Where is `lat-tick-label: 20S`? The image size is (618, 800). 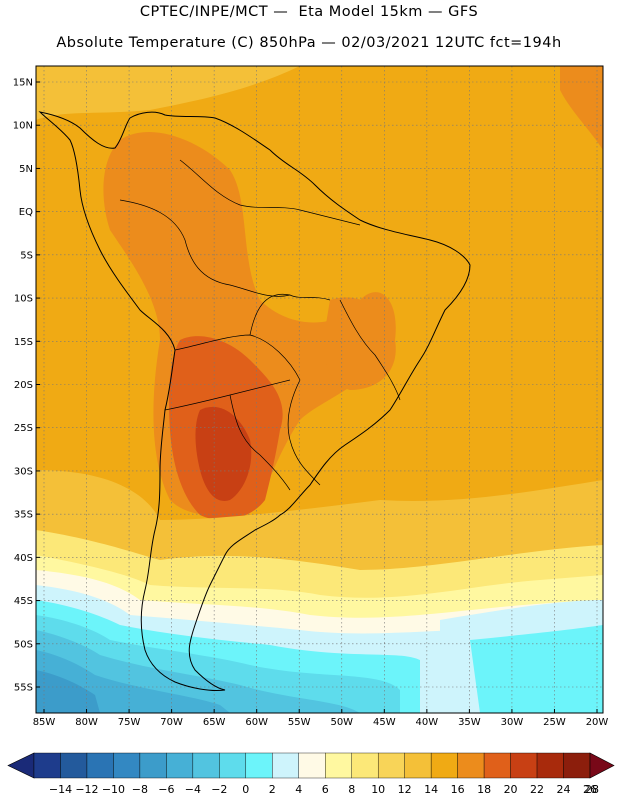 lat-tick-label: 20S is located at coordinates (23, 385).